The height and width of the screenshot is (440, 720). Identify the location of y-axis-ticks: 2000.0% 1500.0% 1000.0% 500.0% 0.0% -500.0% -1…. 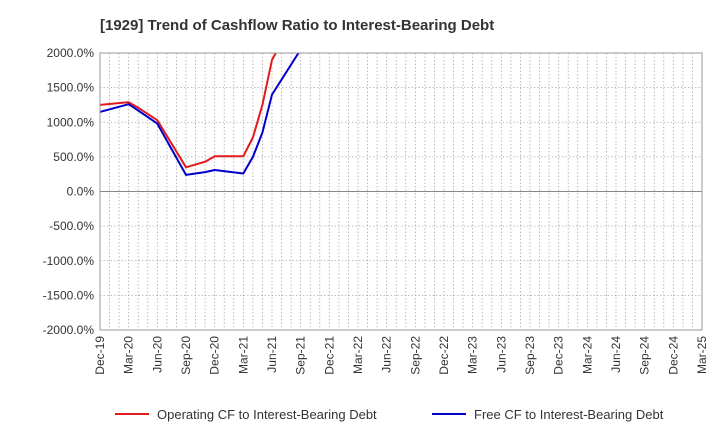
(69, 191).